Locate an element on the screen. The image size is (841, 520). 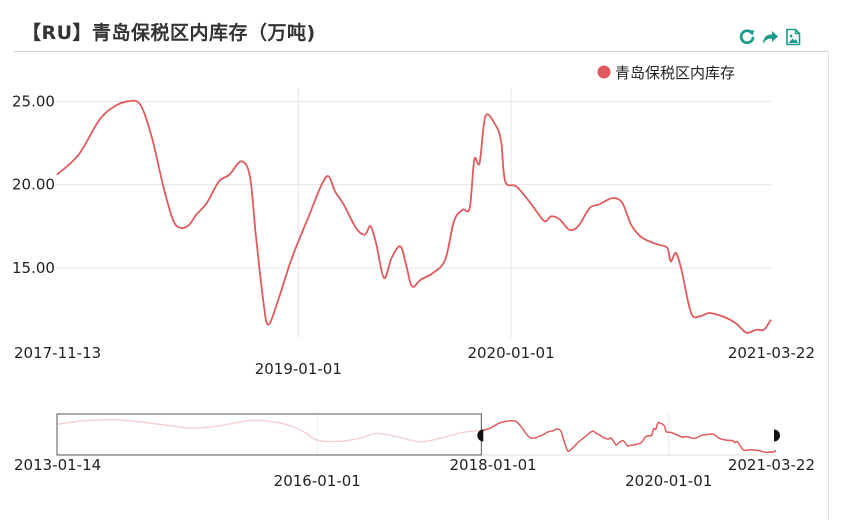
navigator-selected-line is located at coordinates (629, 436).